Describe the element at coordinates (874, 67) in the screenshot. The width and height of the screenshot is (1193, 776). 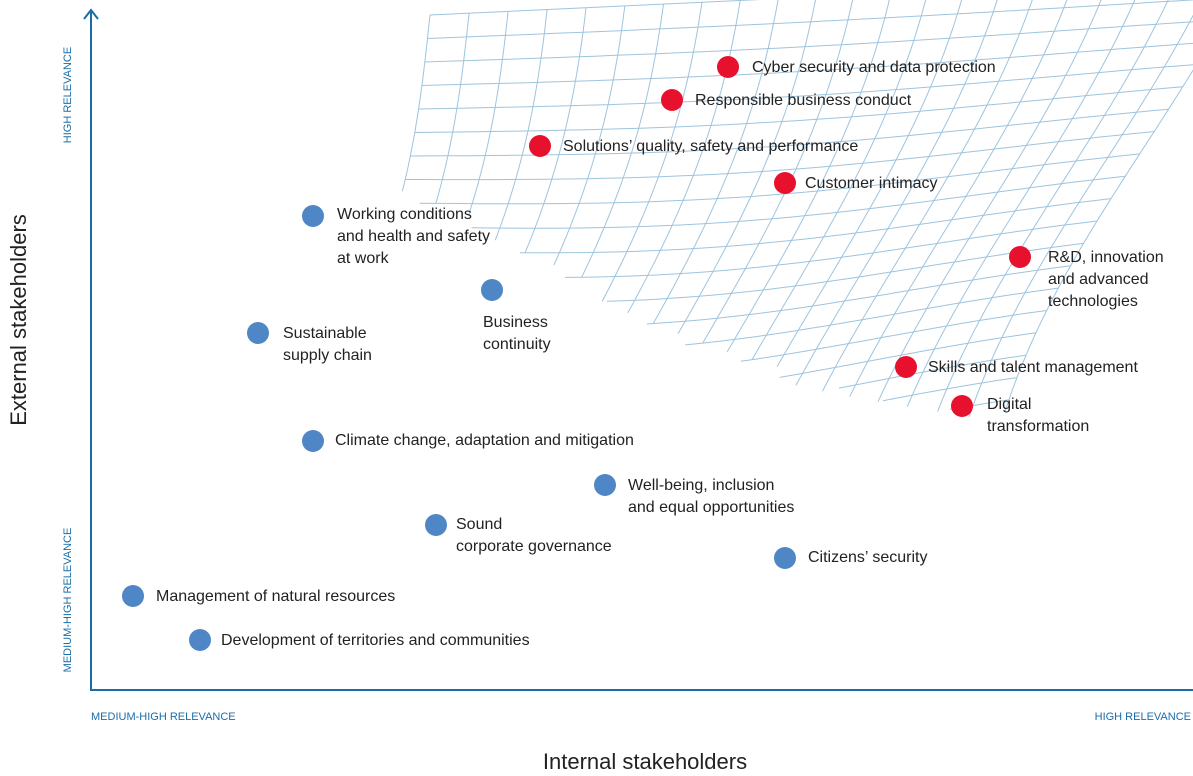
I see `node-label: Cyber security and data protection` at that location.